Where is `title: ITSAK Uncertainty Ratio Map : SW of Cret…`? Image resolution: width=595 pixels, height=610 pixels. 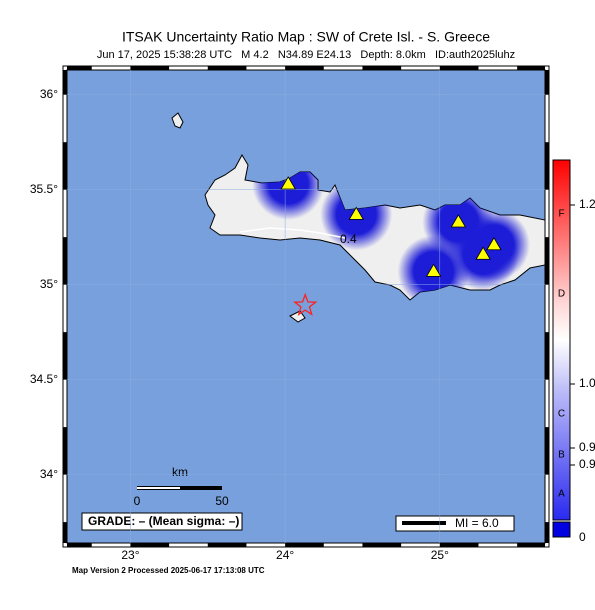 title: ITSAK Uncertainty Ratio Map : SW of Cret… is located at coordinates (306, 37).